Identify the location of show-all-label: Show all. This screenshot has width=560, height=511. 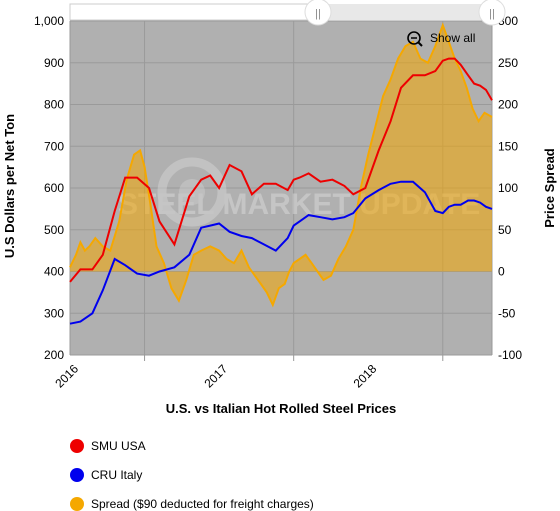
(452, 38).